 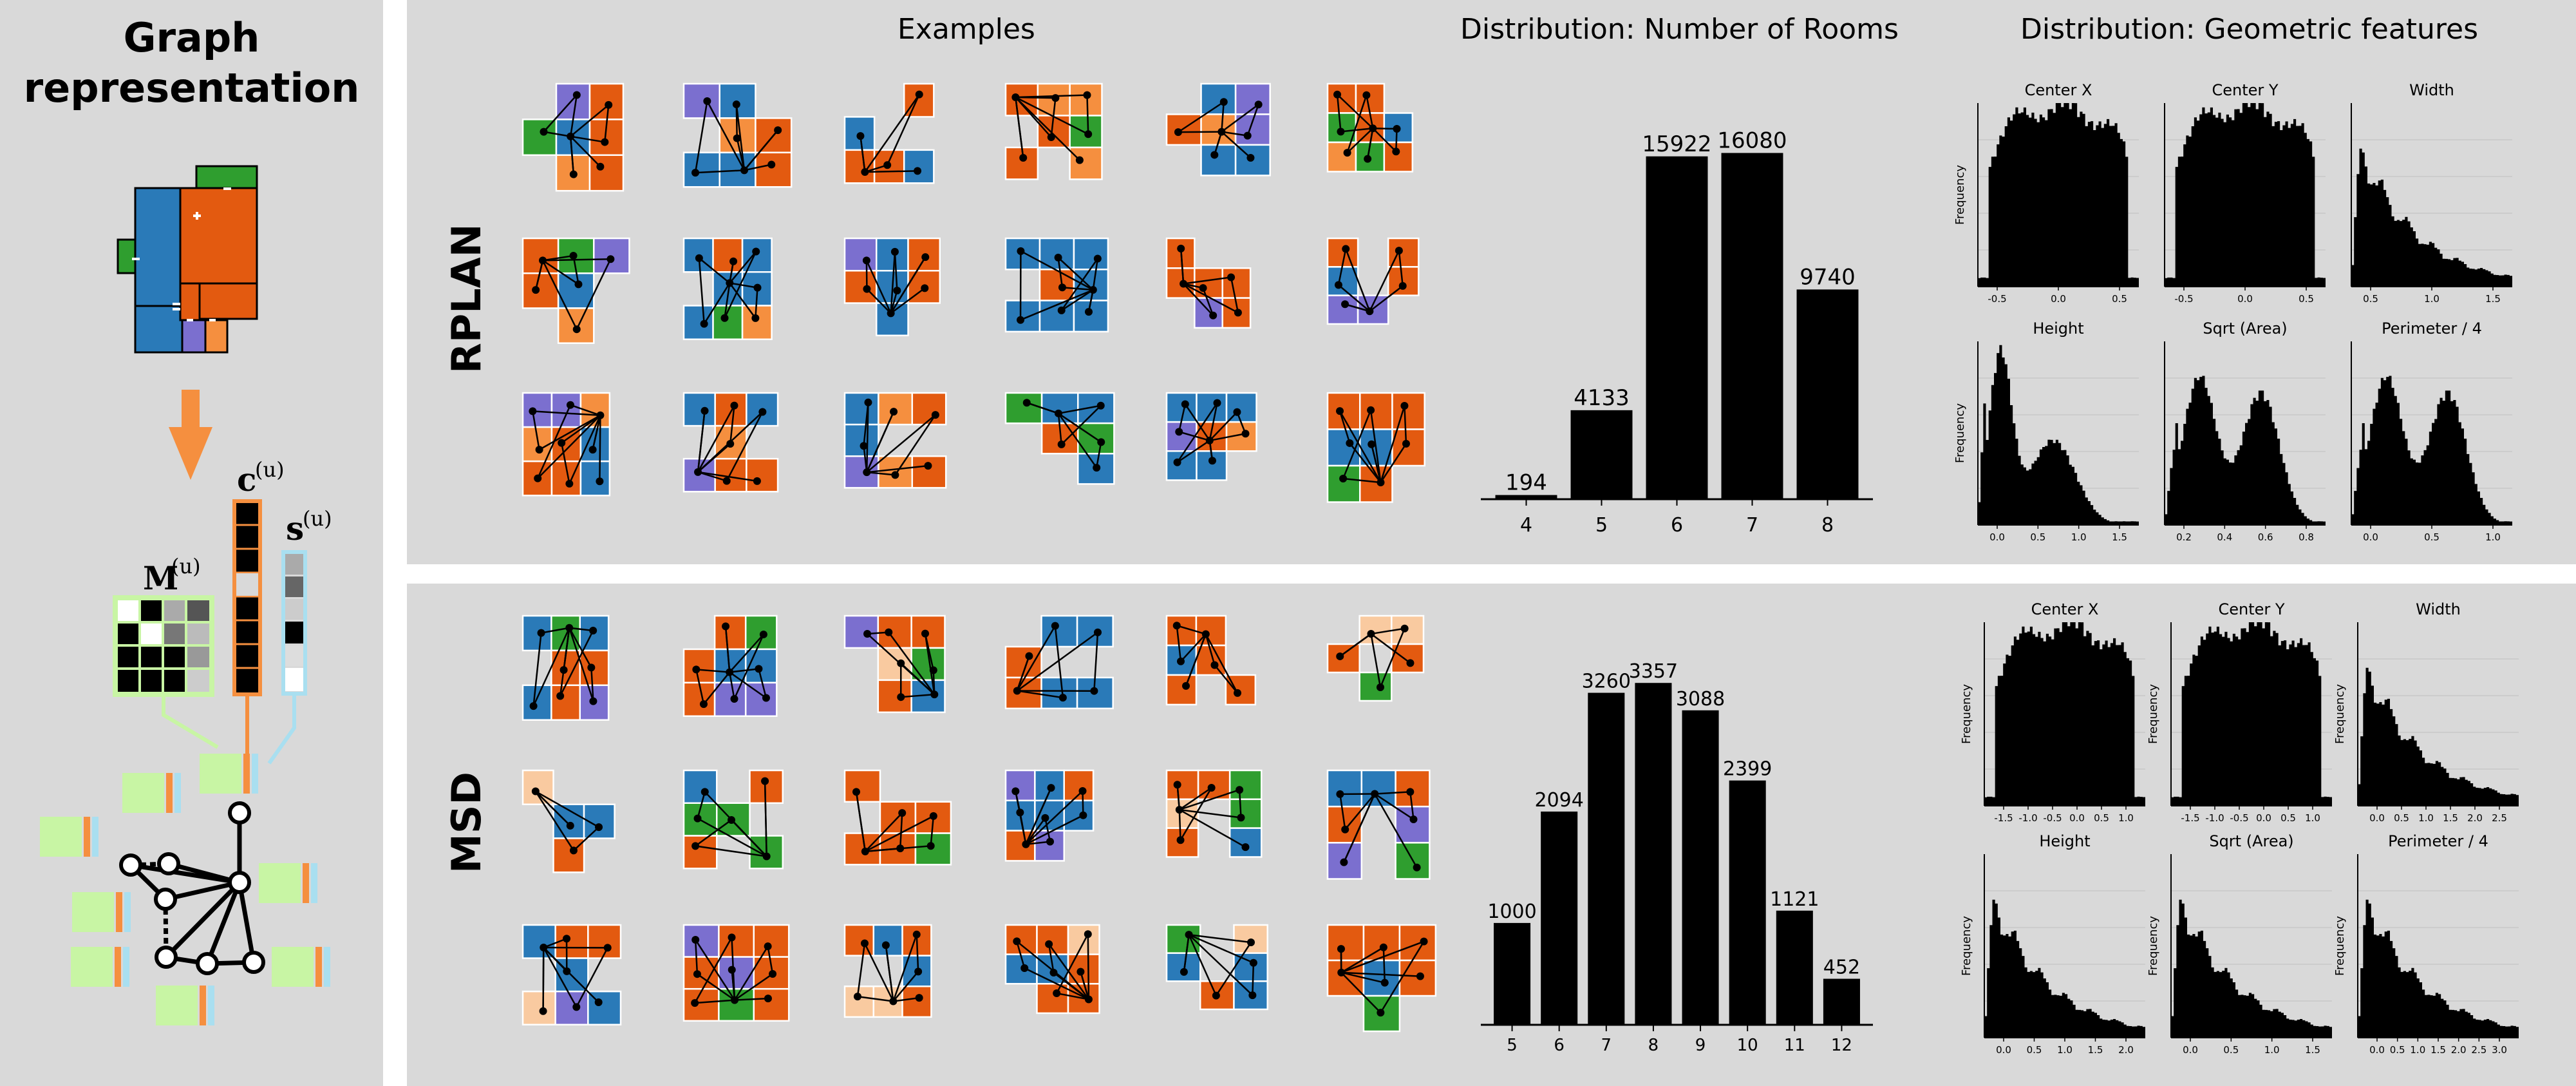 What do you see at coordinates (1966, 714) in the screenshot?
I see `frequency-label: Frequency` at bounding box center [1966, 714].